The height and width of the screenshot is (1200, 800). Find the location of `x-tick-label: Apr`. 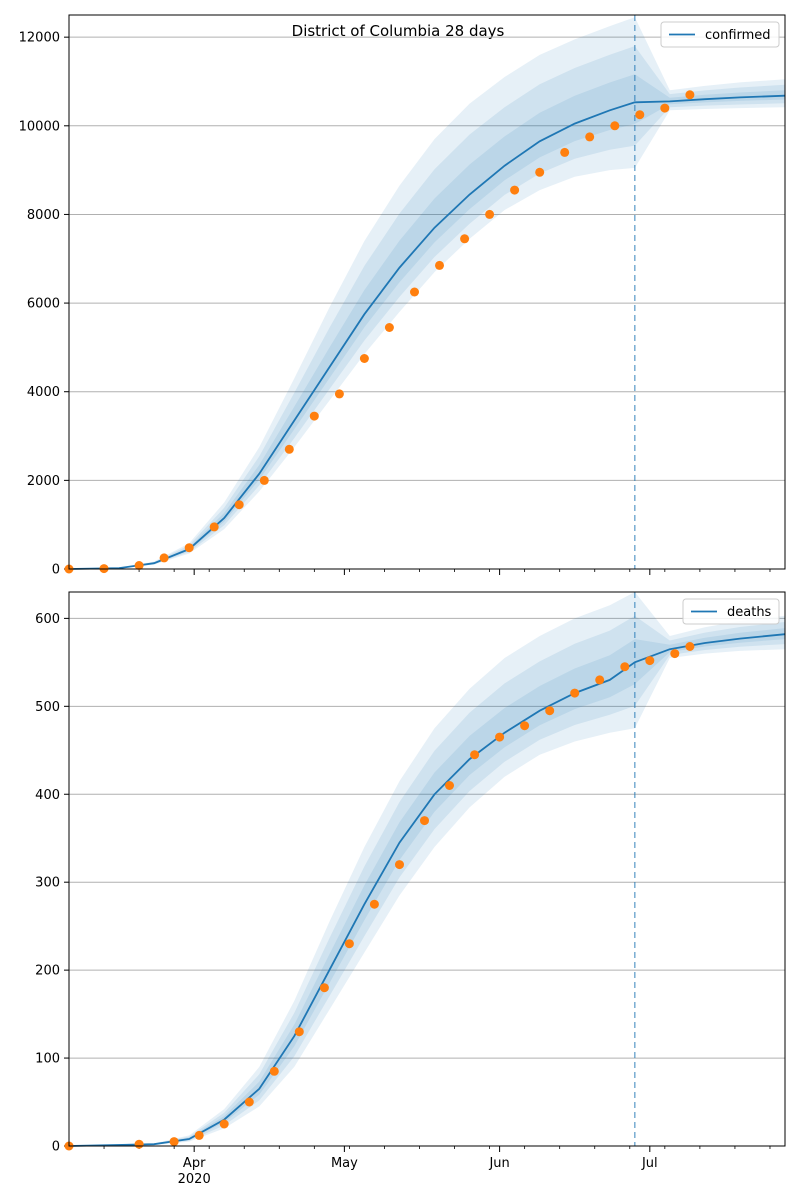

x-tick-label: Apr is located at coordinates (194, 1163).